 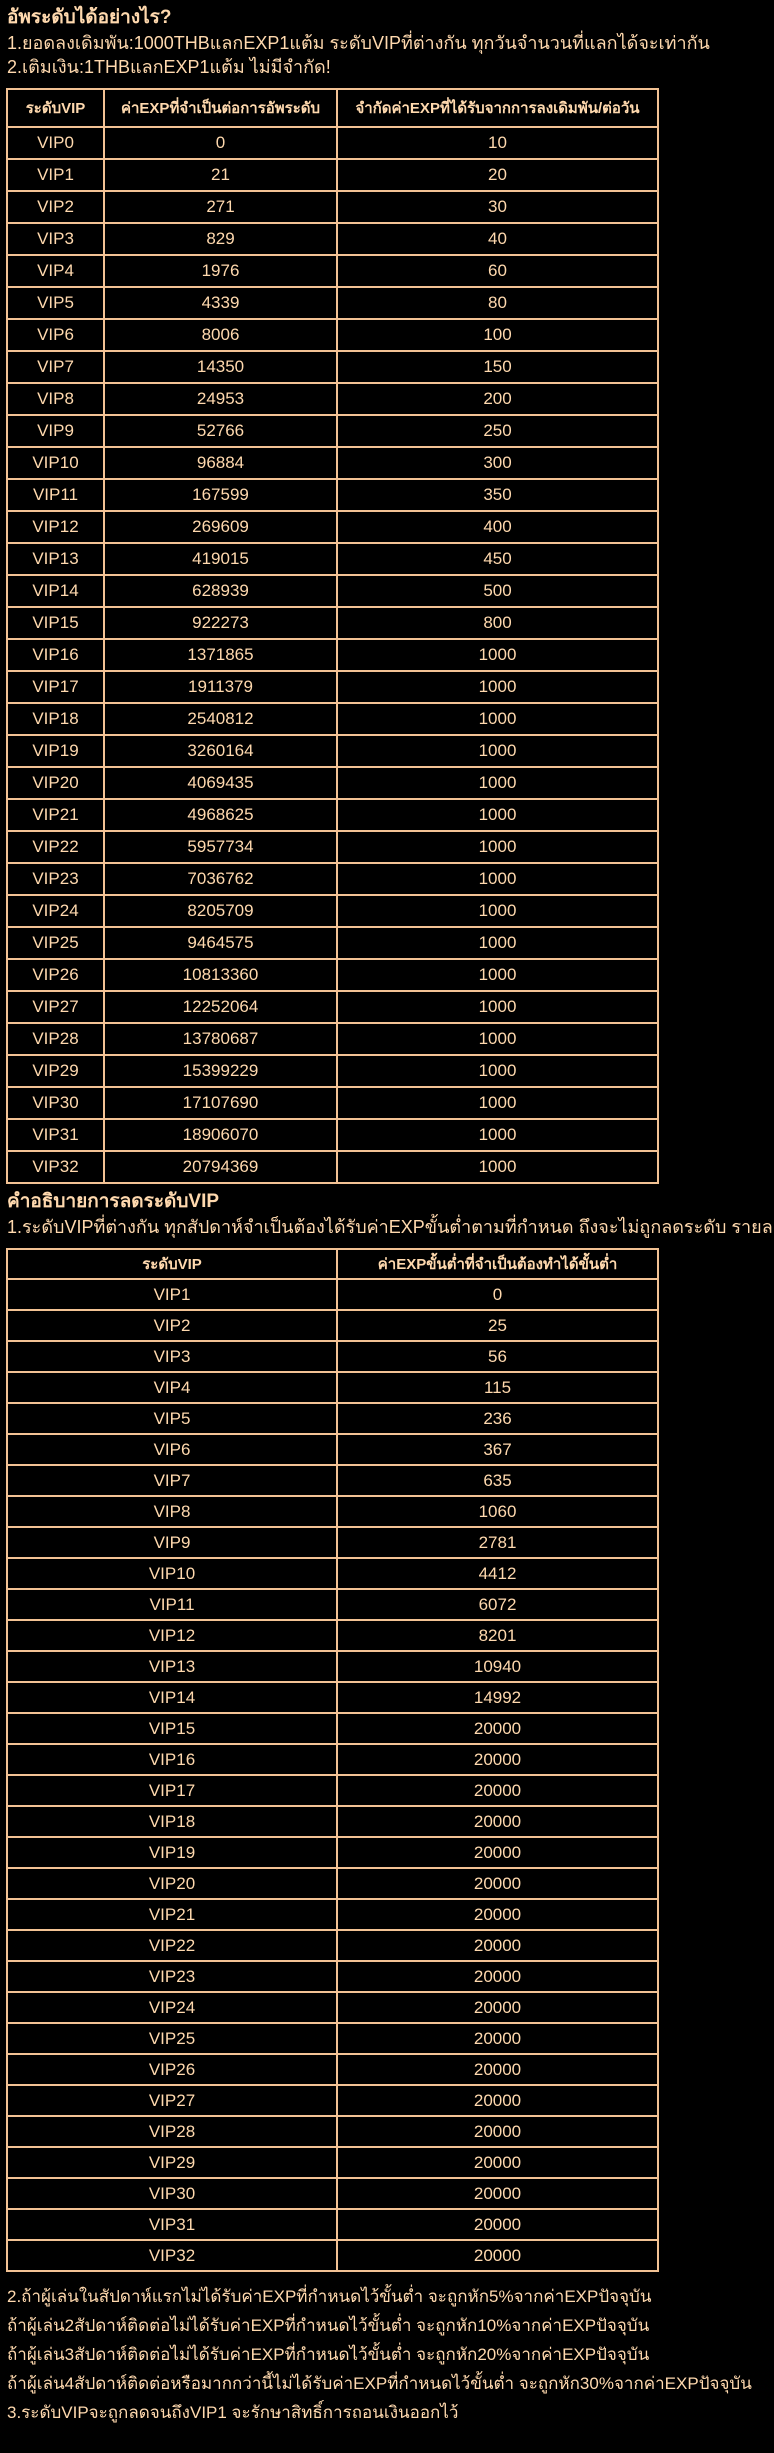 What do you see at coordinates (172, 1945) in the screenshot?
I see `cell: VIP22` at bounding box center [172, 1945].